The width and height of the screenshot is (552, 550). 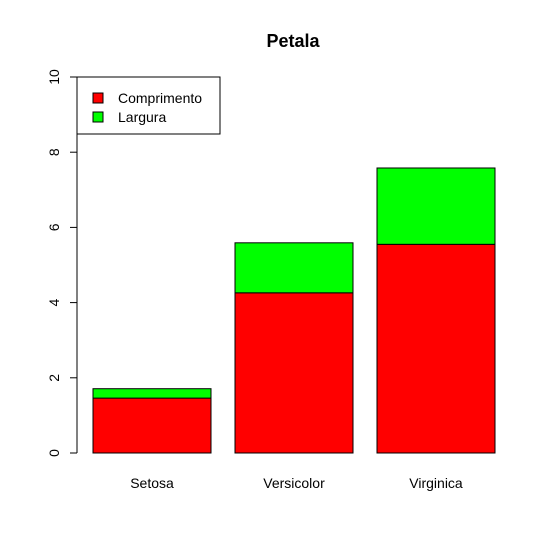 I want to click on legend-label-comprimento: Comprimento, so click(x=160, y=98).